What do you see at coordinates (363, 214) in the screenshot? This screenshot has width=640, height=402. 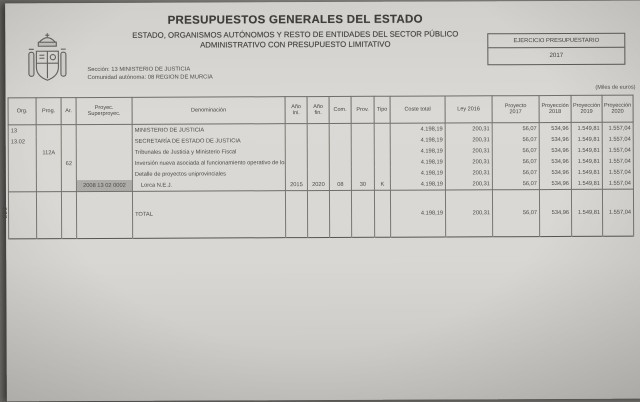 I see `total-cell-prov` at bounding box center [363, 214].